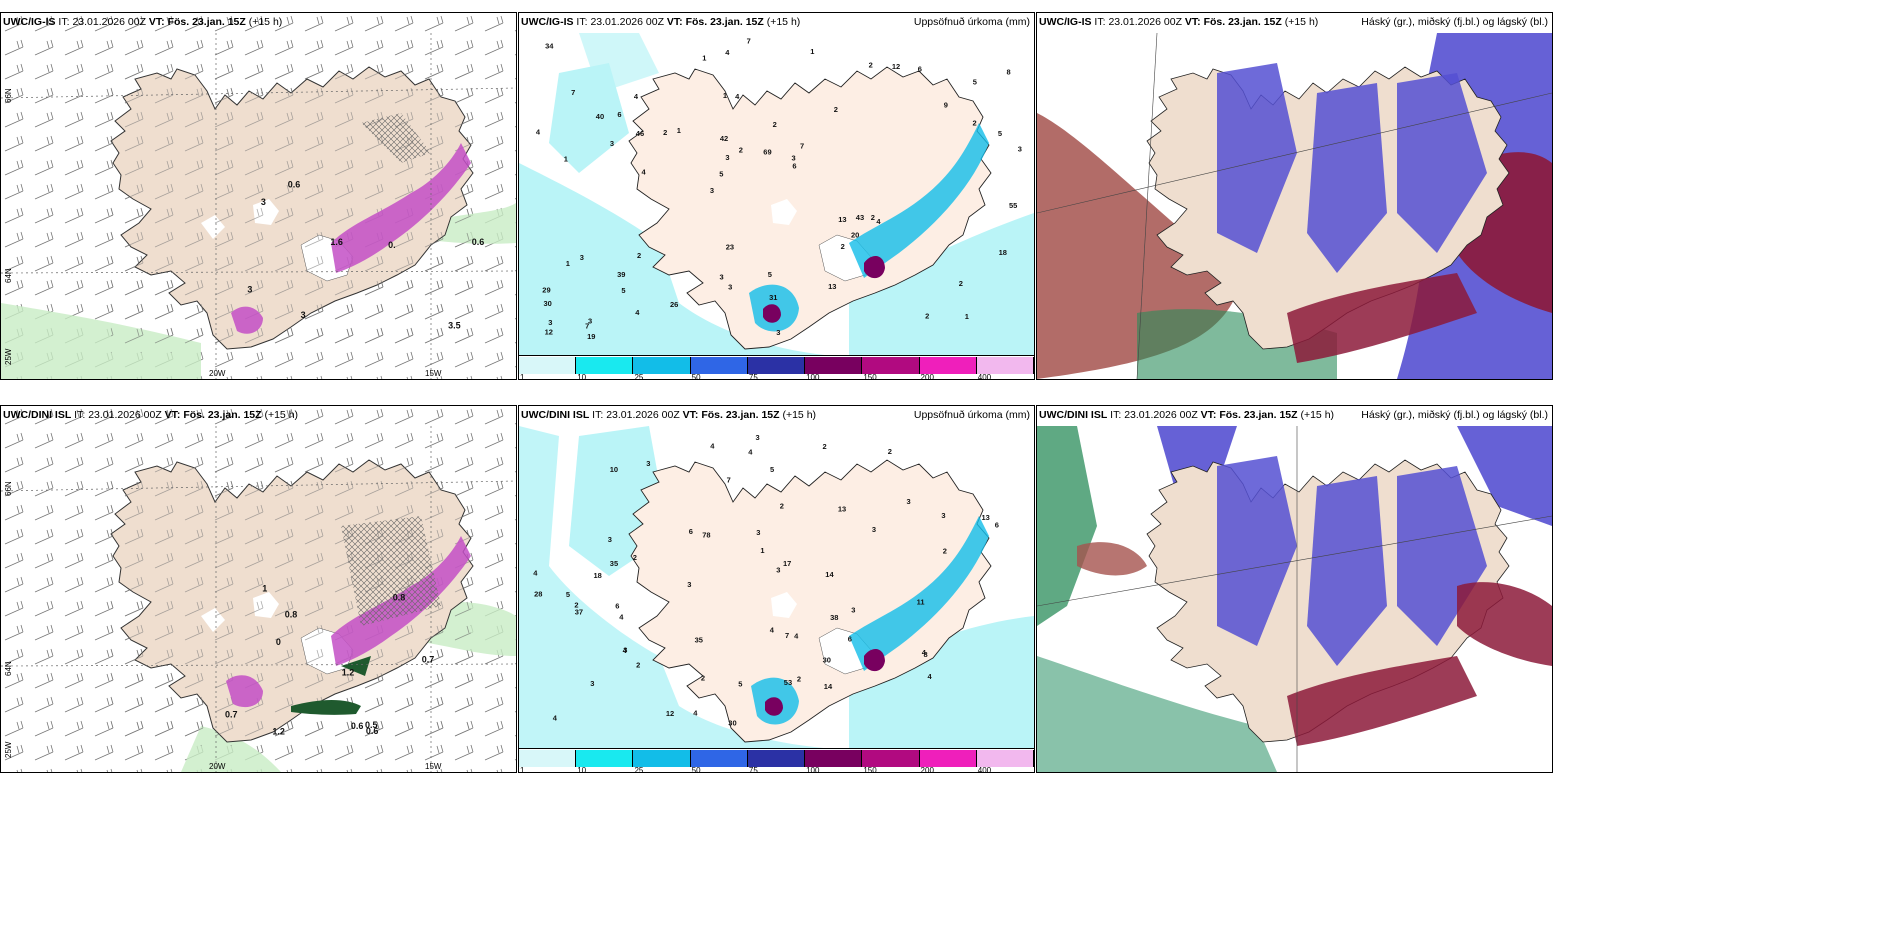  I want to click on precip-value: 42, so click(724, 138).